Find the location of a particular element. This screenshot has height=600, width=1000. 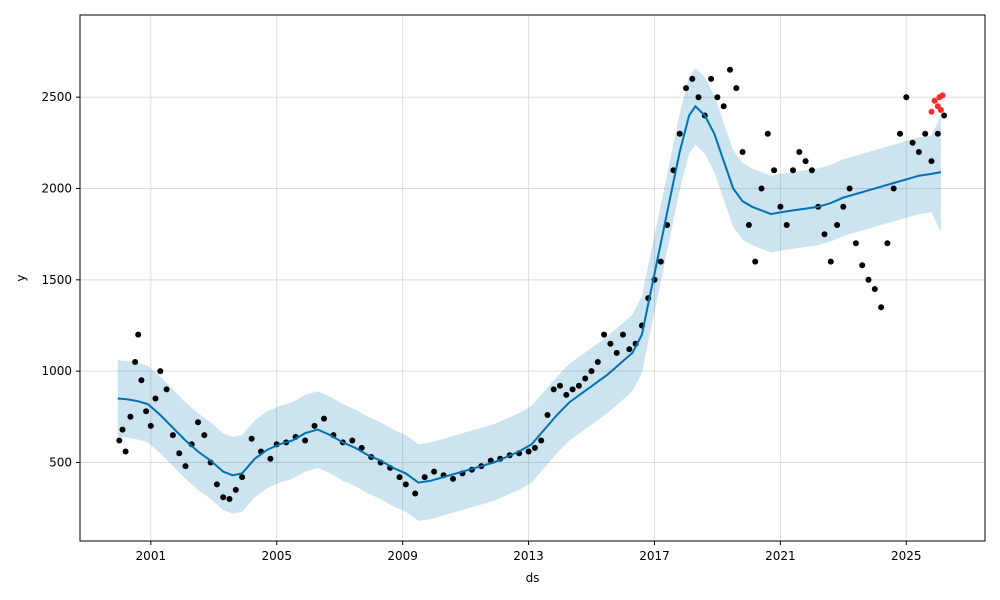

y-axis-ticks: 500 1000 1500 2000 2500 is located at coordinates (60, 279).